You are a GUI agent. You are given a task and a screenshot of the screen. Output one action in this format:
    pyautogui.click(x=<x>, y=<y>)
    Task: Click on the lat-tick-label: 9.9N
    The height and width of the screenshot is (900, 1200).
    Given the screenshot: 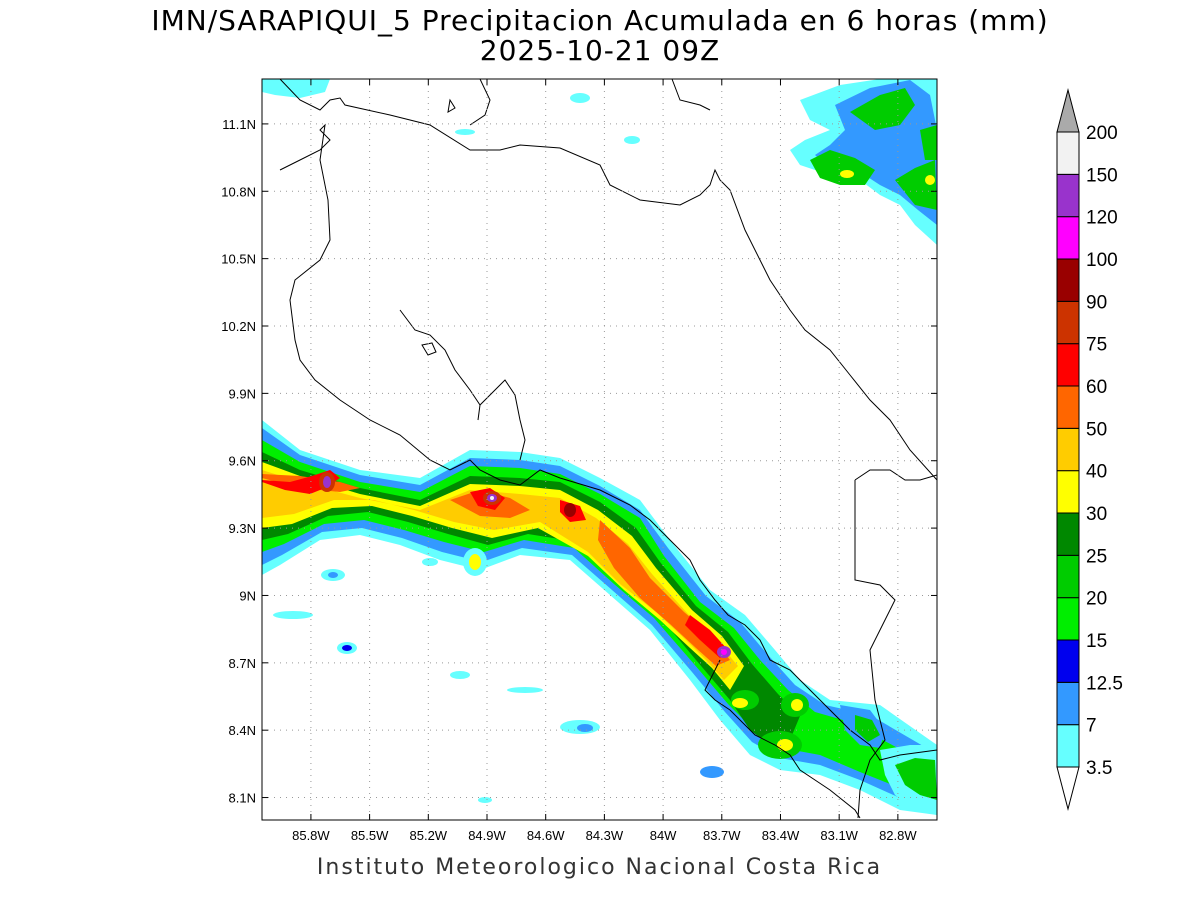 What is the action you would take?
    pyautogui.click(x=242, y=393)
    